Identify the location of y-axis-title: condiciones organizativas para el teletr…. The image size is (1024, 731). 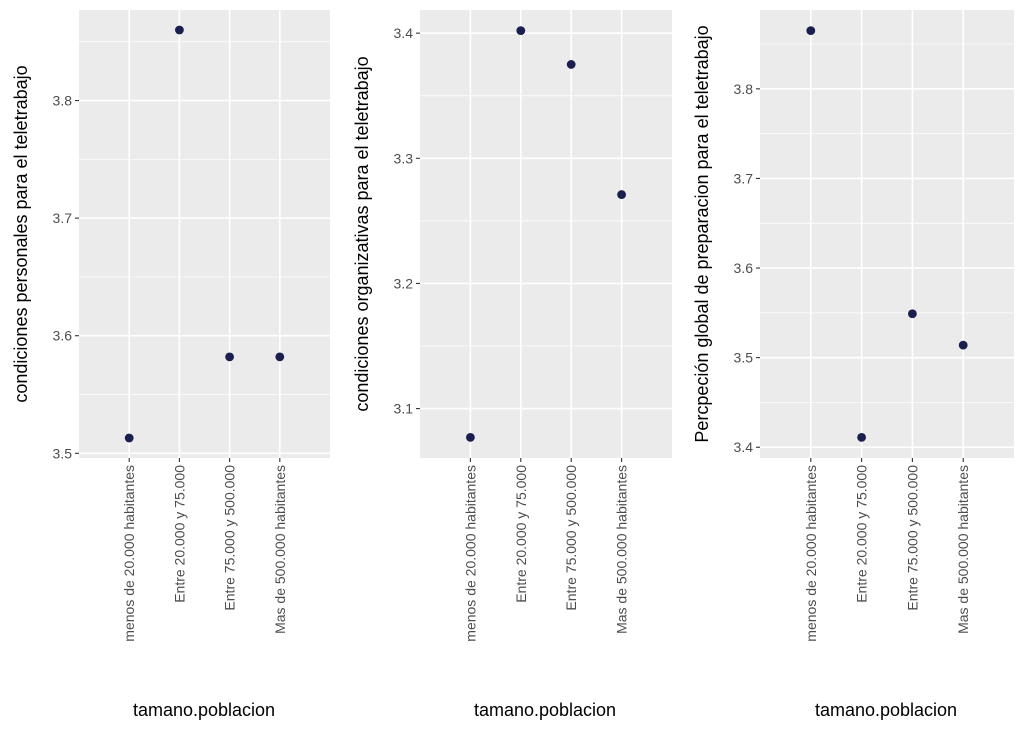
(362, 233).